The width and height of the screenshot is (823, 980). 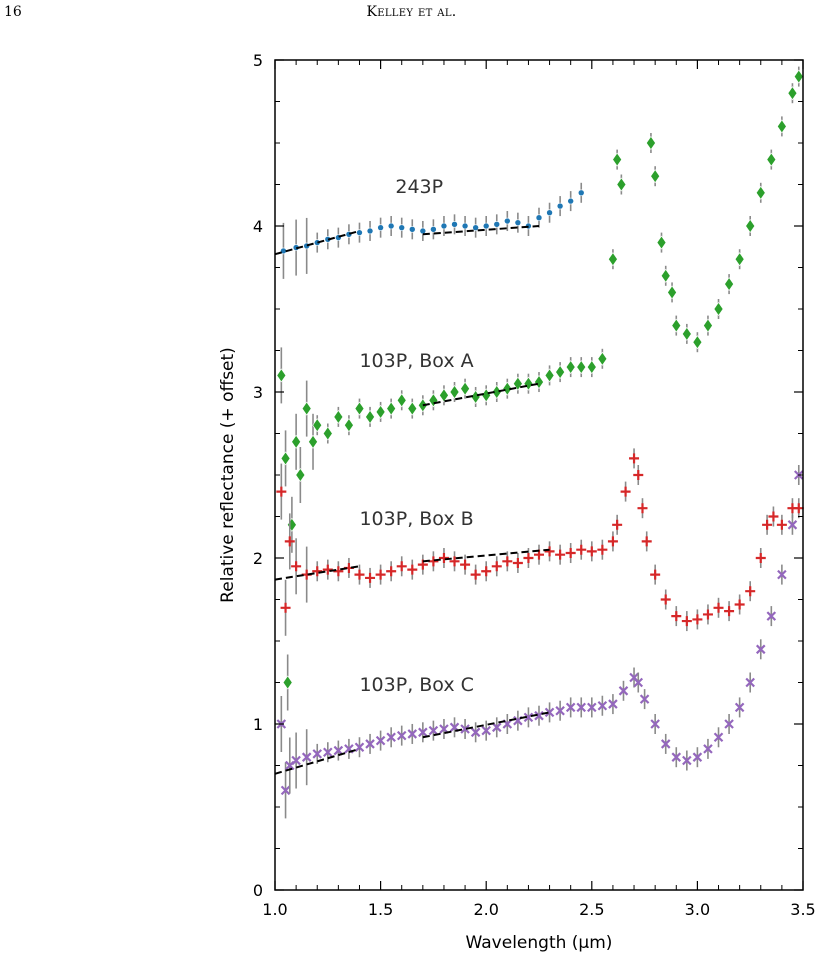 What do you see at coordinates (258, 392) in the screenshot?
I see `y-tick-label: 3` at bounding box center [258, 392].